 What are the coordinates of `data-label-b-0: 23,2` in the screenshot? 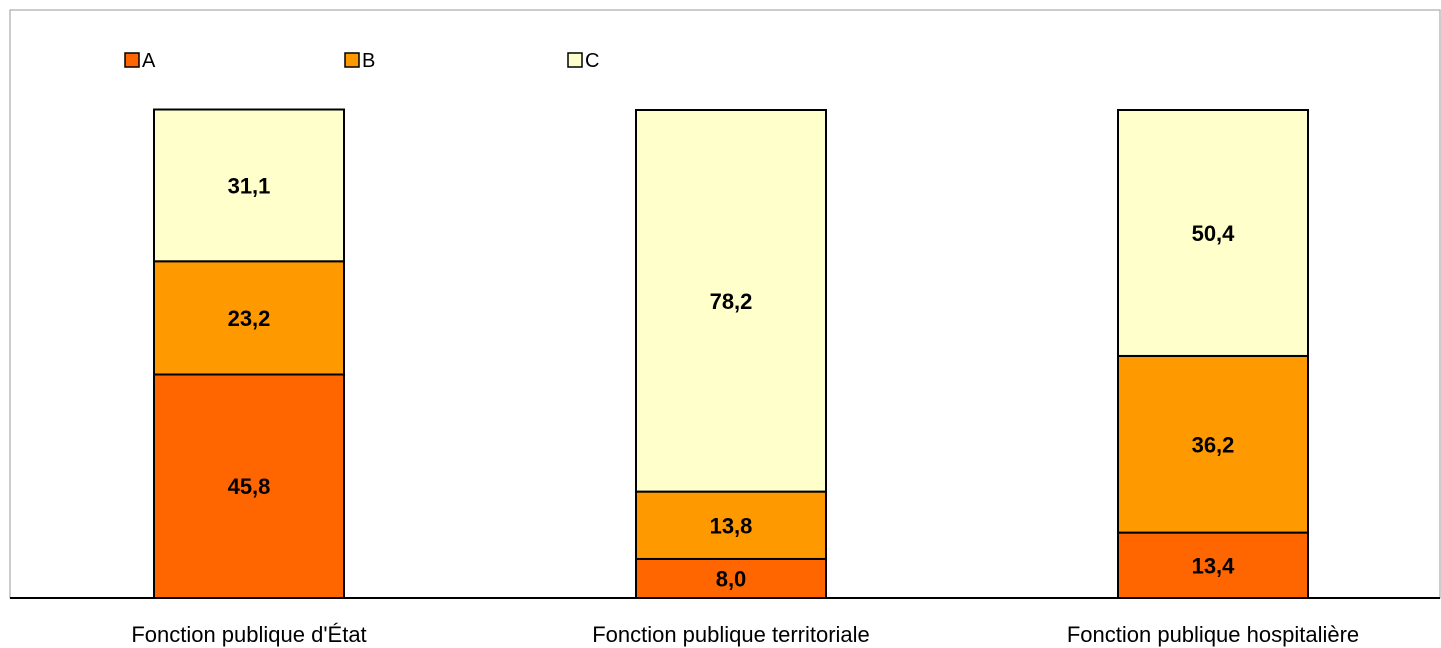 It's located at (249, 318).